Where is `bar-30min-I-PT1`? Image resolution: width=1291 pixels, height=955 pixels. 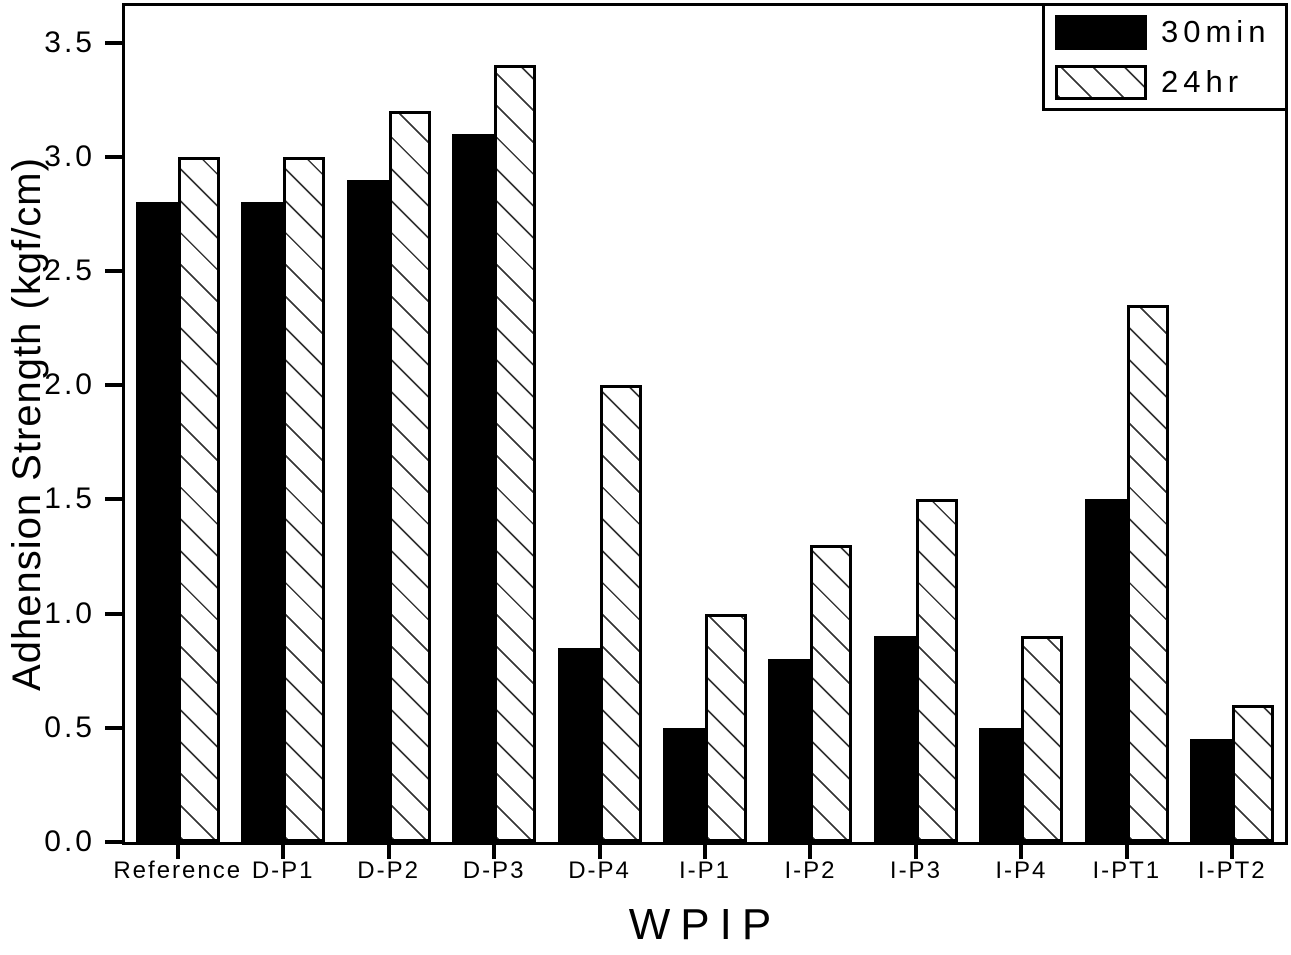 bar-30min-I-PT1 is located at coordinates (1105, 670).